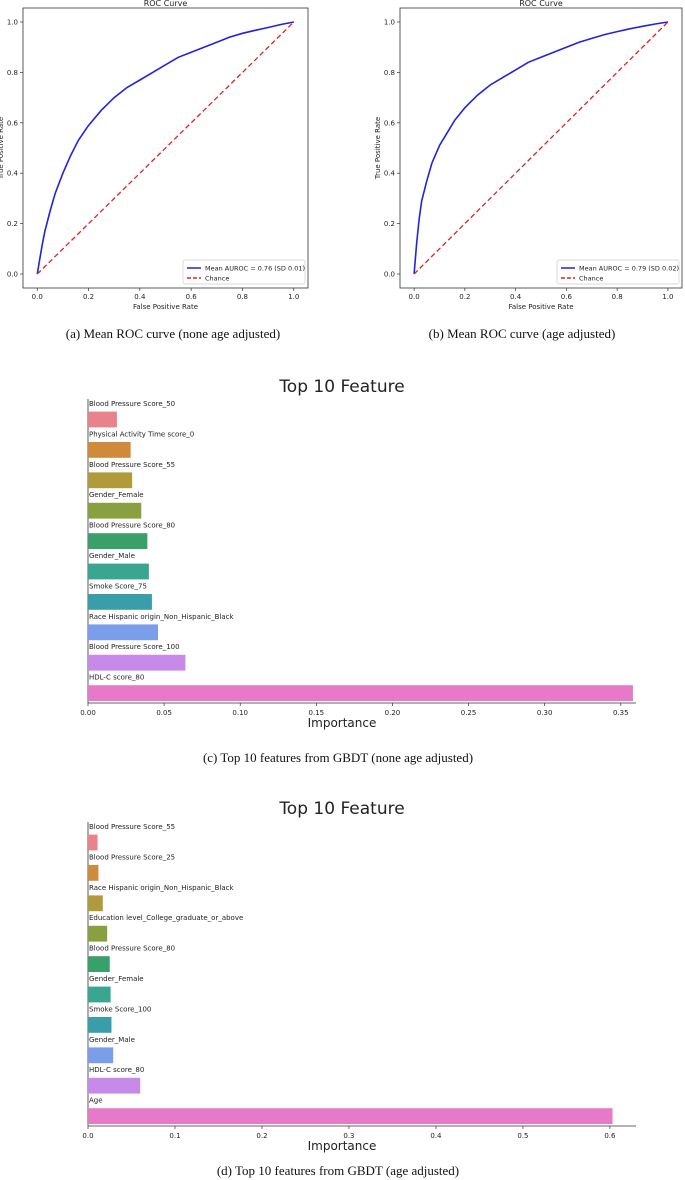  Describe the element at coordinates (88, 713) in the screenshot. I see `x-tick-label: 0.00` at that location.